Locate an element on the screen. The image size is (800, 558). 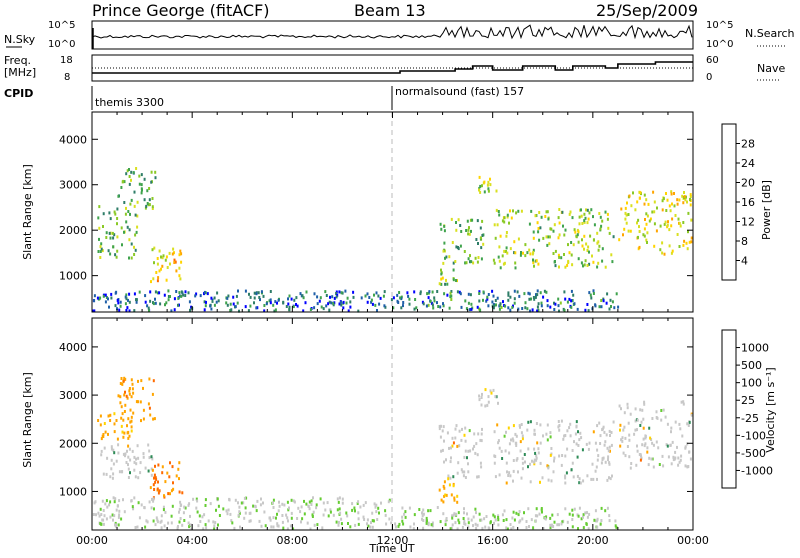
beam-title: Beam 13 is located at coordinates (390, 10).